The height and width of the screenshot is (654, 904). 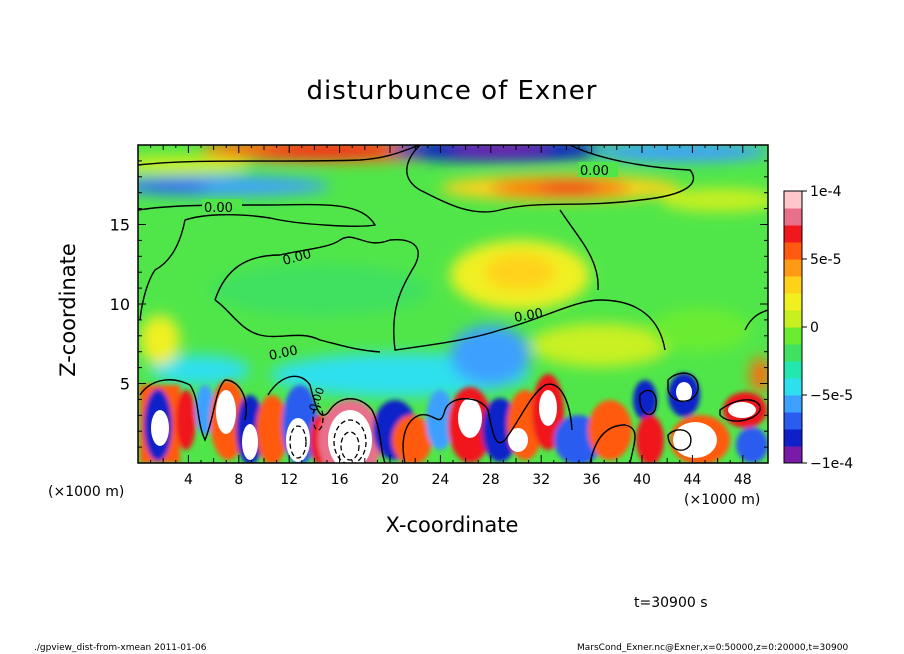 What do you see at coordinates (188, 480) in the screenshot?
I see `x-tick-label: 4` at bounding box center [188, 480].